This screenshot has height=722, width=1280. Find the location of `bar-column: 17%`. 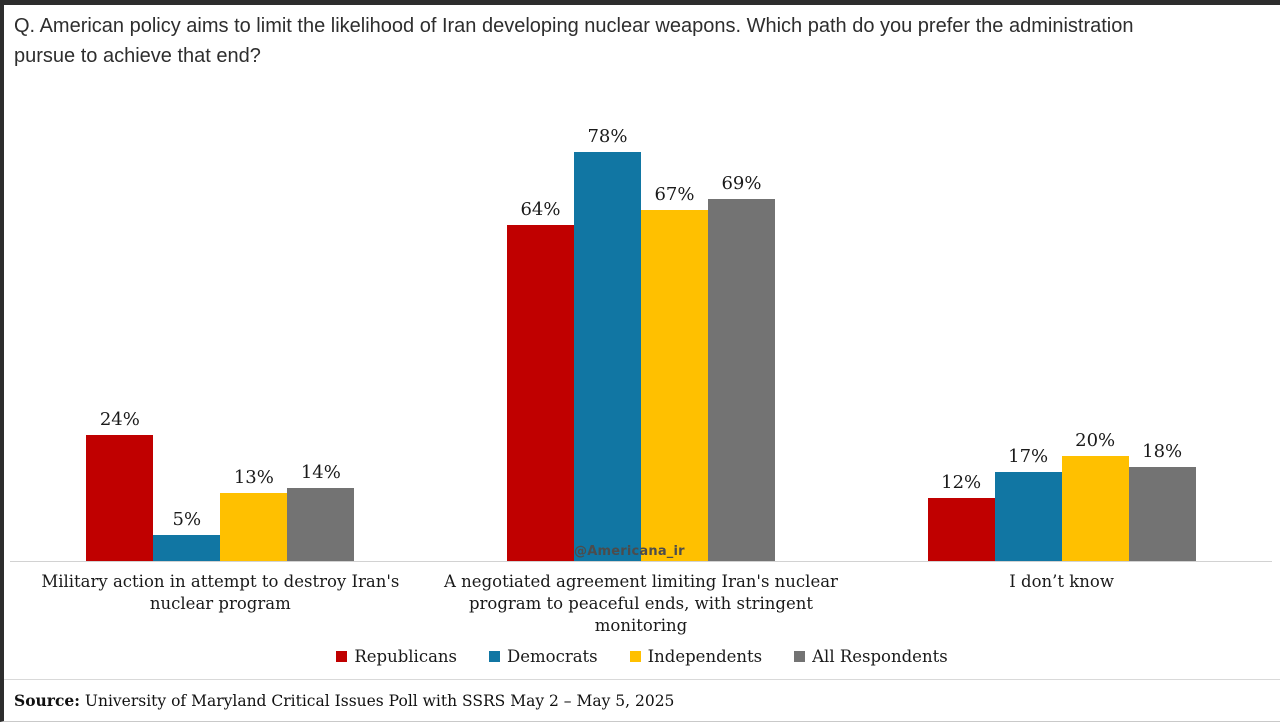

bar-column: 17% is located at coordinates (1028, 503).